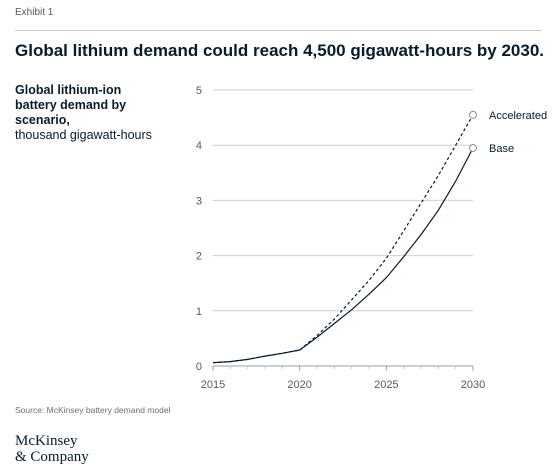 Image resolution: width=558 pixels, height=476 pixels. Describe the element at coordinates (473, 385) in the screenshot. I see `x-tick-label: 2030` at that location.